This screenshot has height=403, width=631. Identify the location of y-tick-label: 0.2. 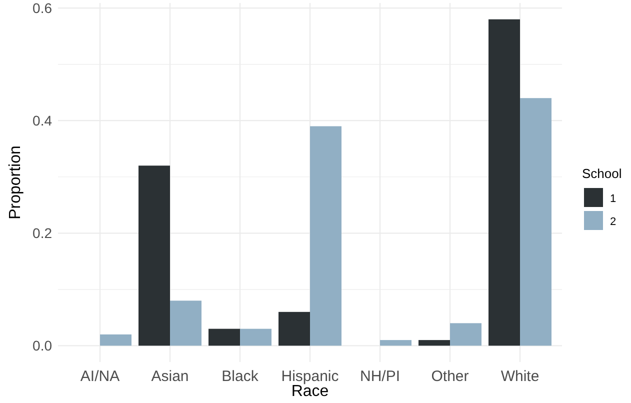
(42, 233).